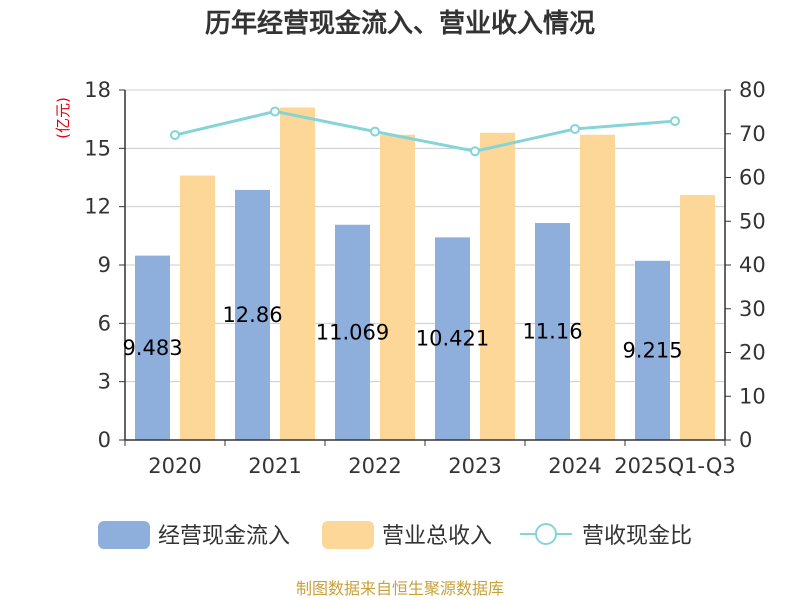  I want to click on legend-label: 经营现金流入, so click(224, 536).